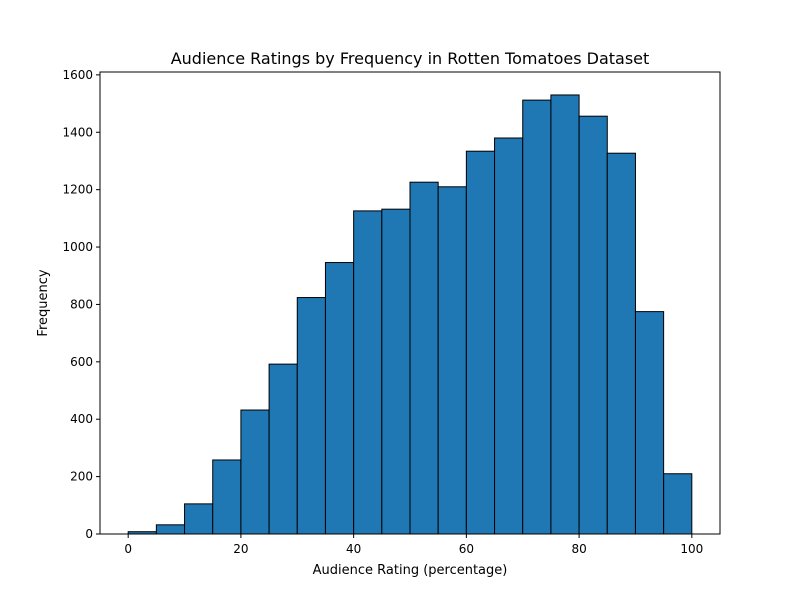 The image size is (800, 600). What do you see at coordinates (77, 75) in the screenshot?
I see `y-tick-label: 1600` at bounding box center [77, 75].